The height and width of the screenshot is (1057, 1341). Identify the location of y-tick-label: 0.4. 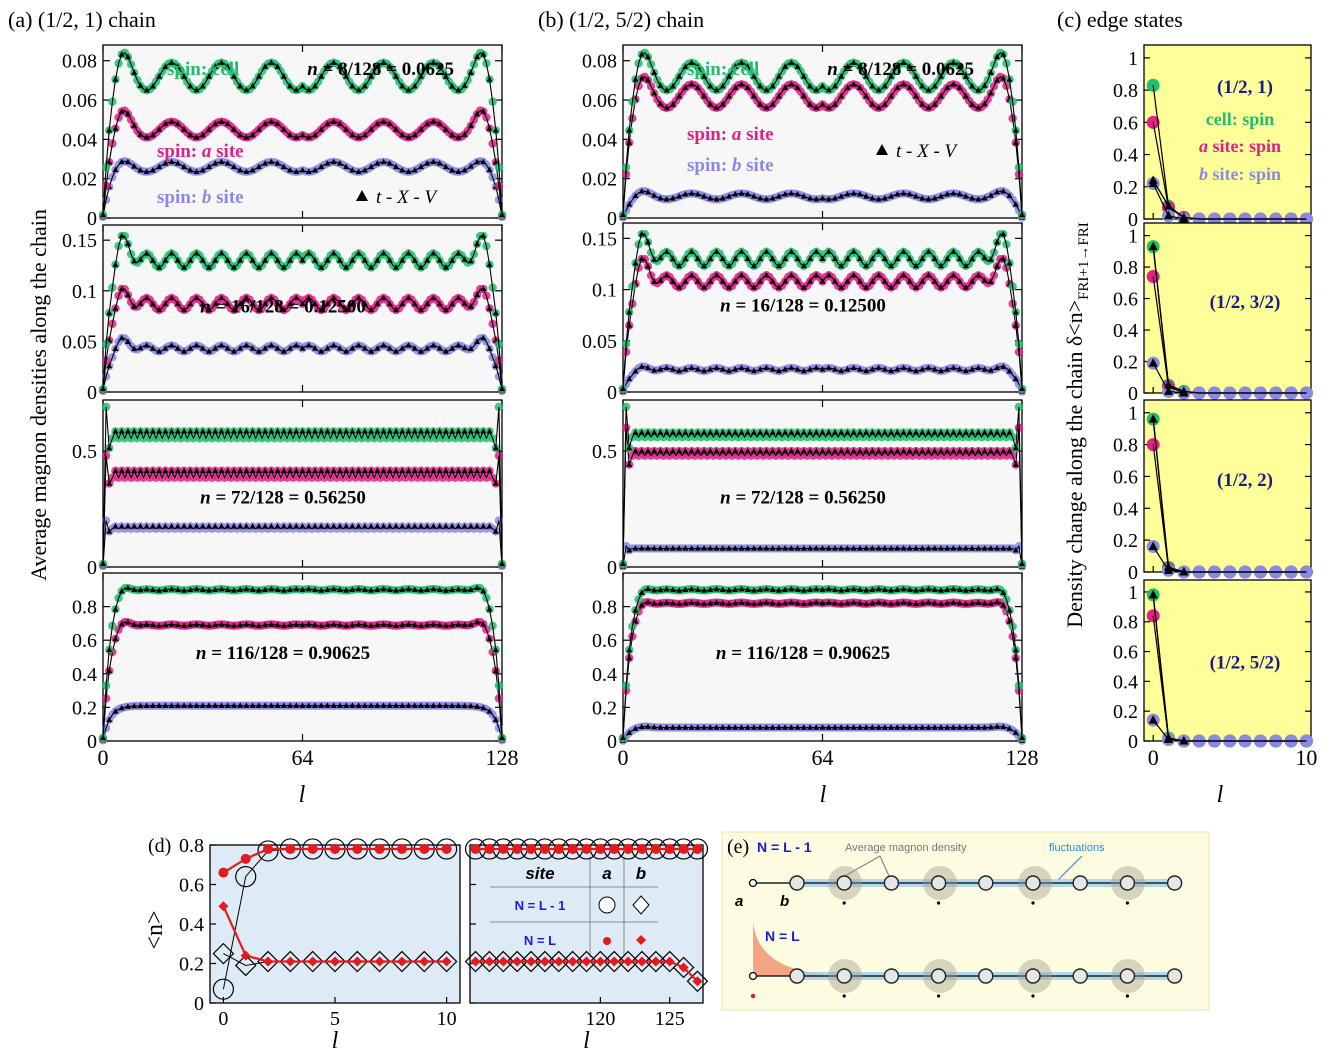
(604, 675).